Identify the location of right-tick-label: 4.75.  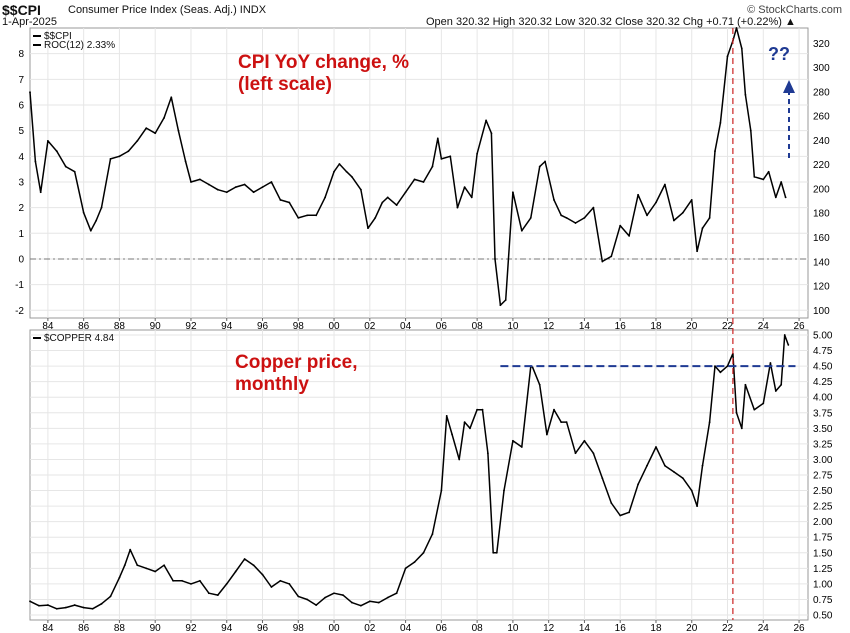
(823, 351).